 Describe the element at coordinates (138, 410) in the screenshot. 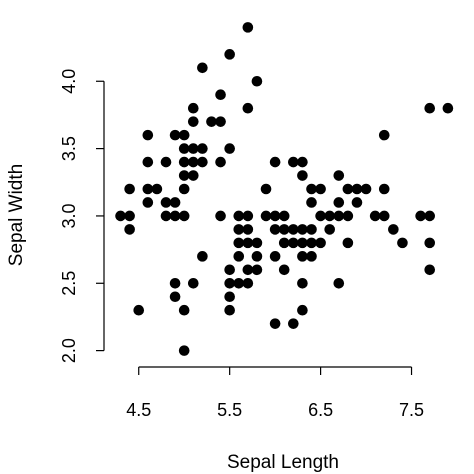

I see `x-tick-label: 4.5` at that location.